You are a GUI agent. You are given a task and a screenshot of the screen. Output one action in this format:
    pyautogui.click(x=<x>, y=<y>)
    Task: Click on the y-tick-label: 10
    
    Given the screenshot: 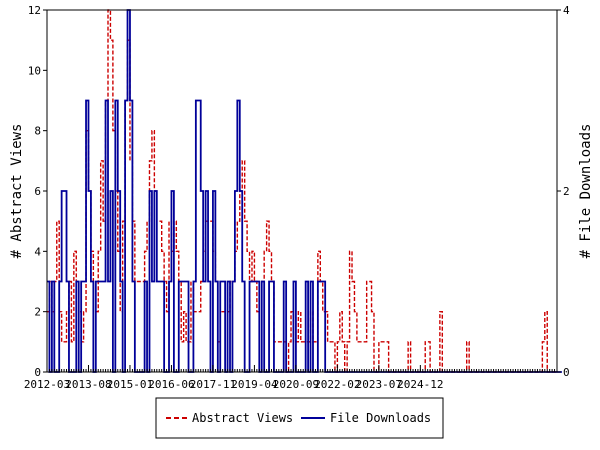 What is the action you would take?
    pyautogui.click(x=34, y=70)
    